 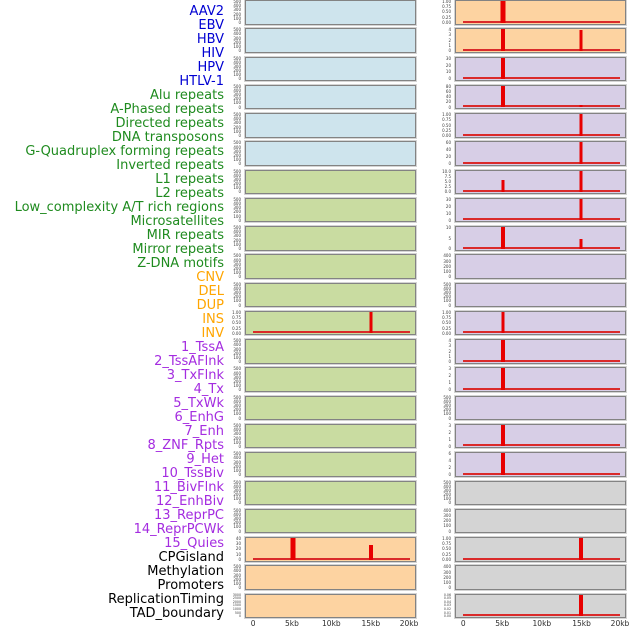 I want to click on track-row: 400 300 200 100 0, so click(x=530, y=268).